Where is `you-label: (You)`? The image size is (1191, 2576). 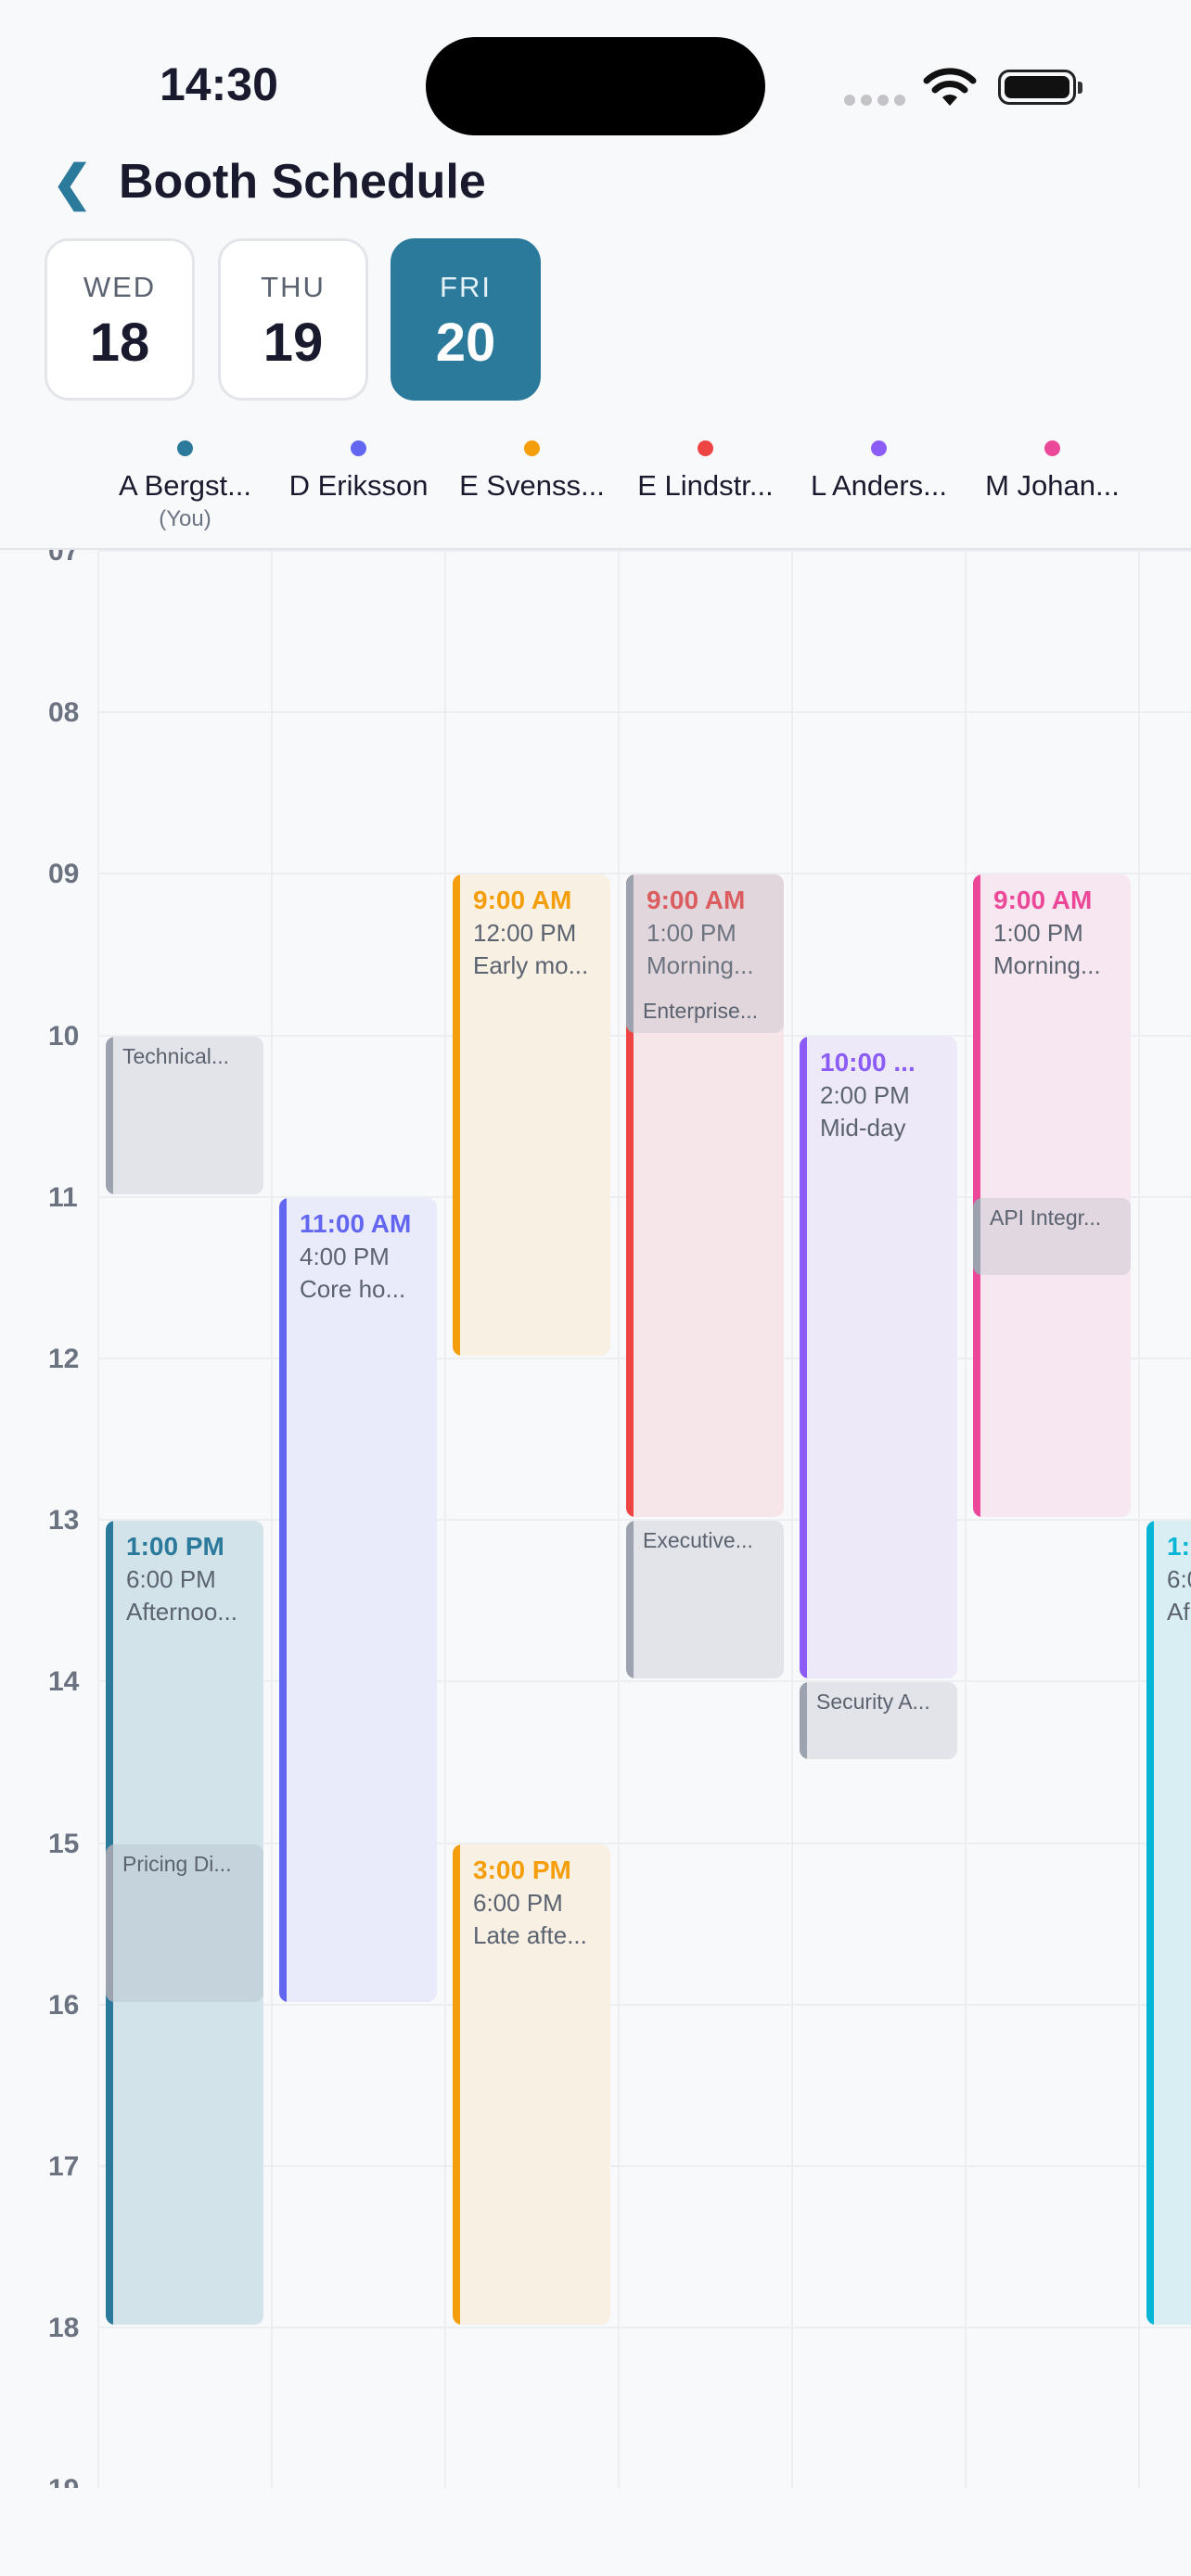
you-label: (You) is located at coordinates (185, 518).